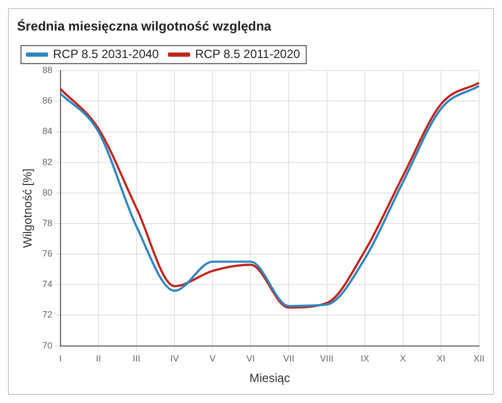  I want to click on y-tick-label: 78, so click(47, 223).